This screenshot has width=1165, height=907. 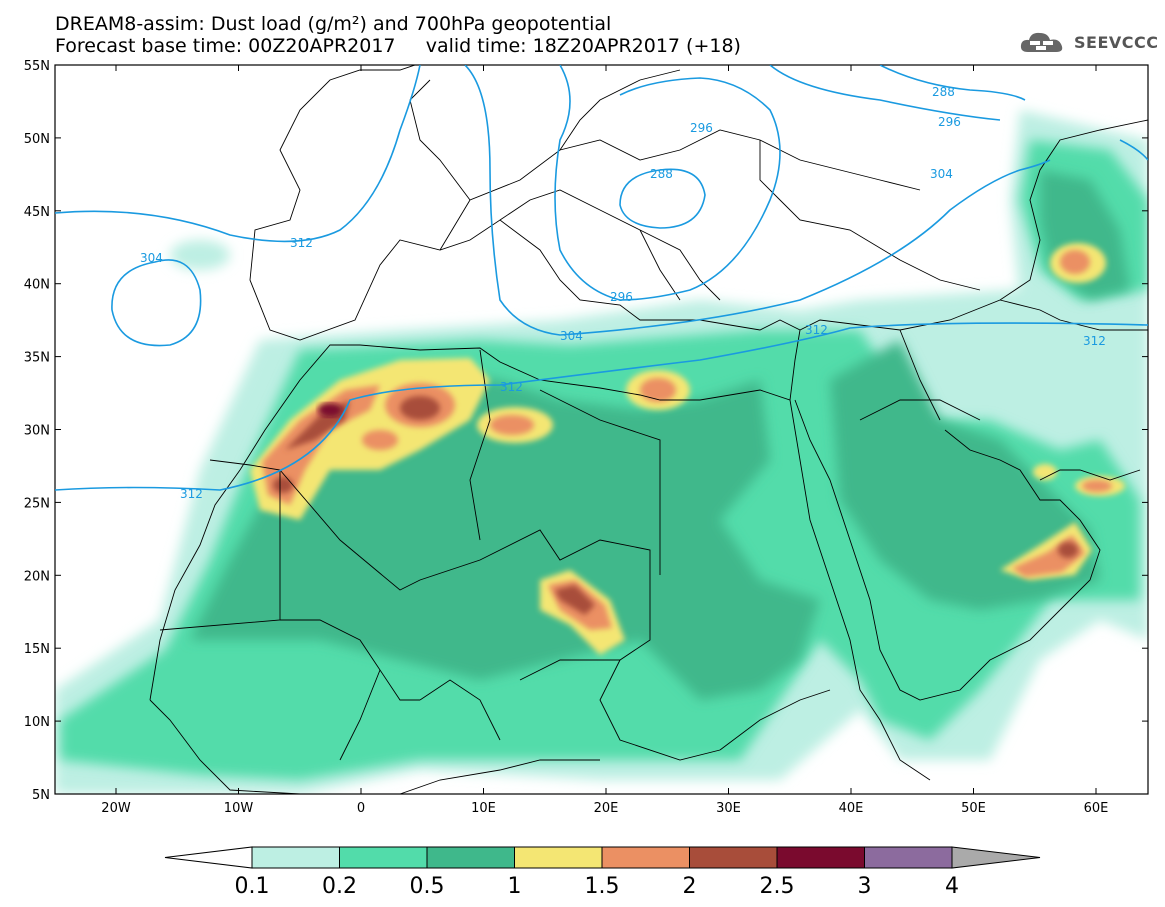 What do you see at coordinates (690, 886) in the screenshot?
I see `colorbar-label: 2` at bounding box center [690, 886].